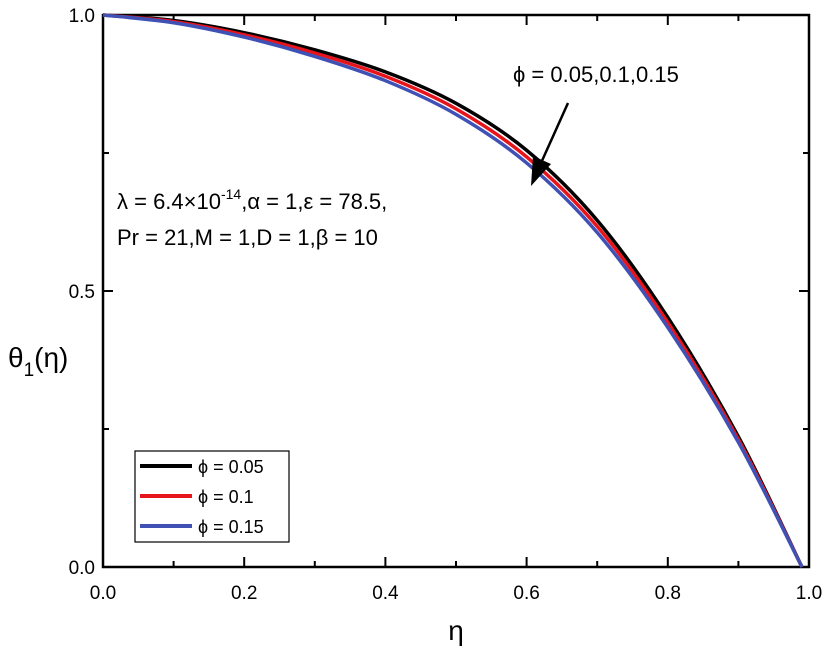 This screenshot has width=824, height=647. I want to click on y-tick-label: 1.0, so click(82, 16).